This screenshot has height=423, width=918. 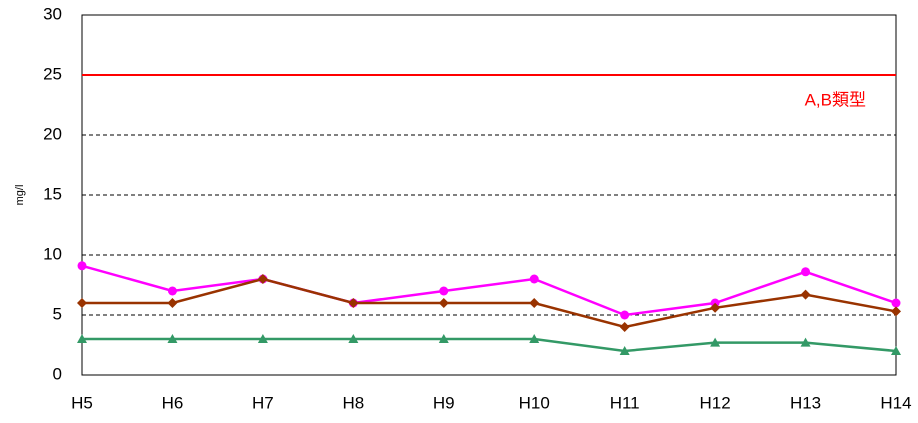 I want to click on x-tick-label: H8, so click(x=353, y=402).